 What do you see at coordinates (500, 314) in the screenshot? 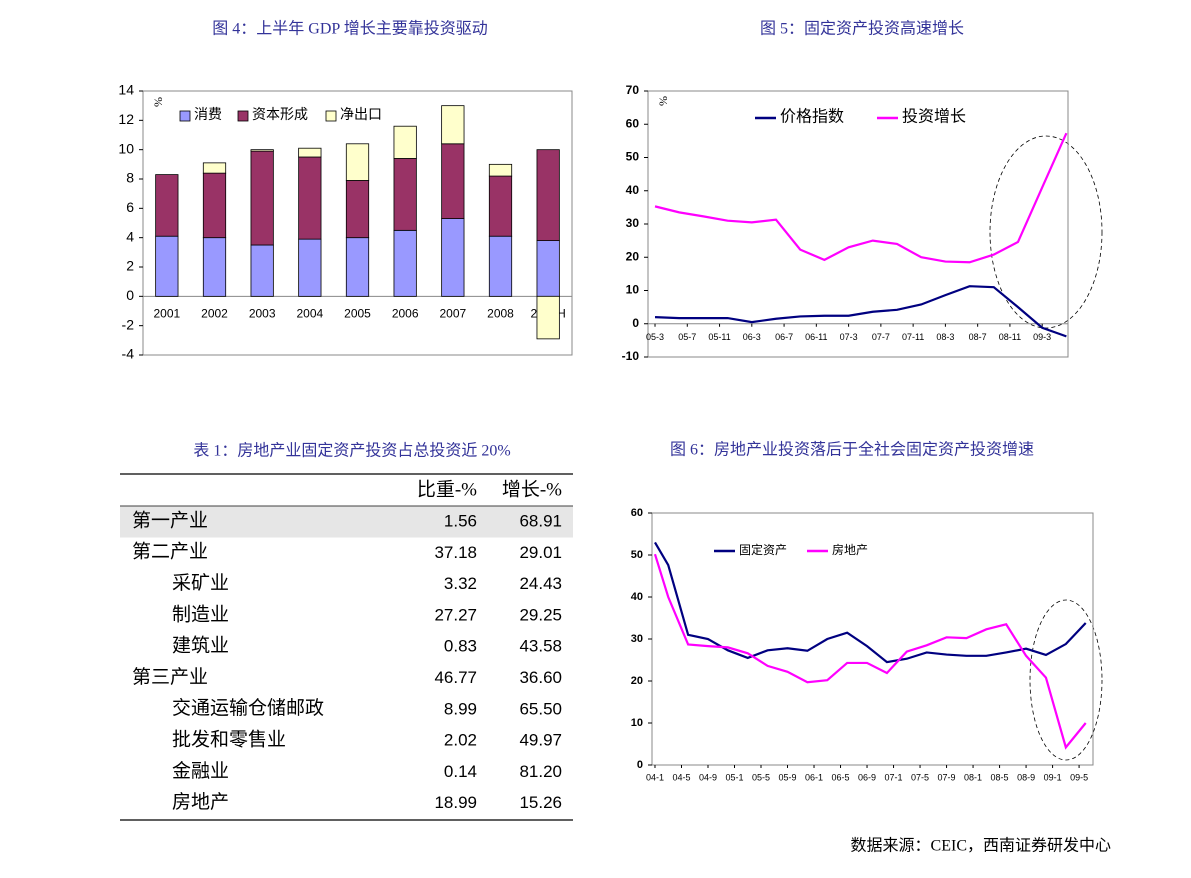
I see `x-tick-label: 2008` at bounding box center [500, 314].